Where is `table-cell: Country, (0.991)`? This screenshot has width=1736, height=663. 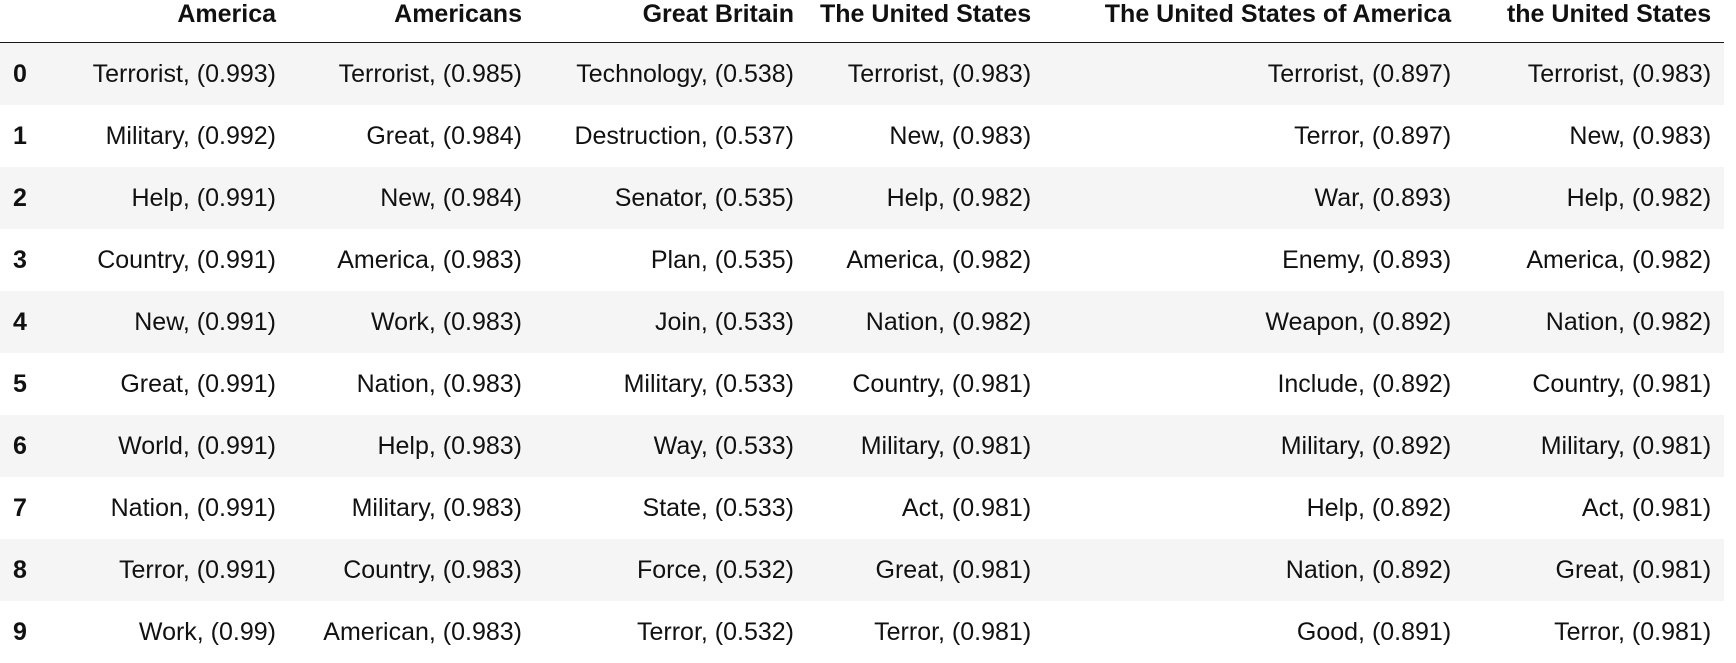 table-cell: Country, (0.991) is located at coordinates (165, 260).